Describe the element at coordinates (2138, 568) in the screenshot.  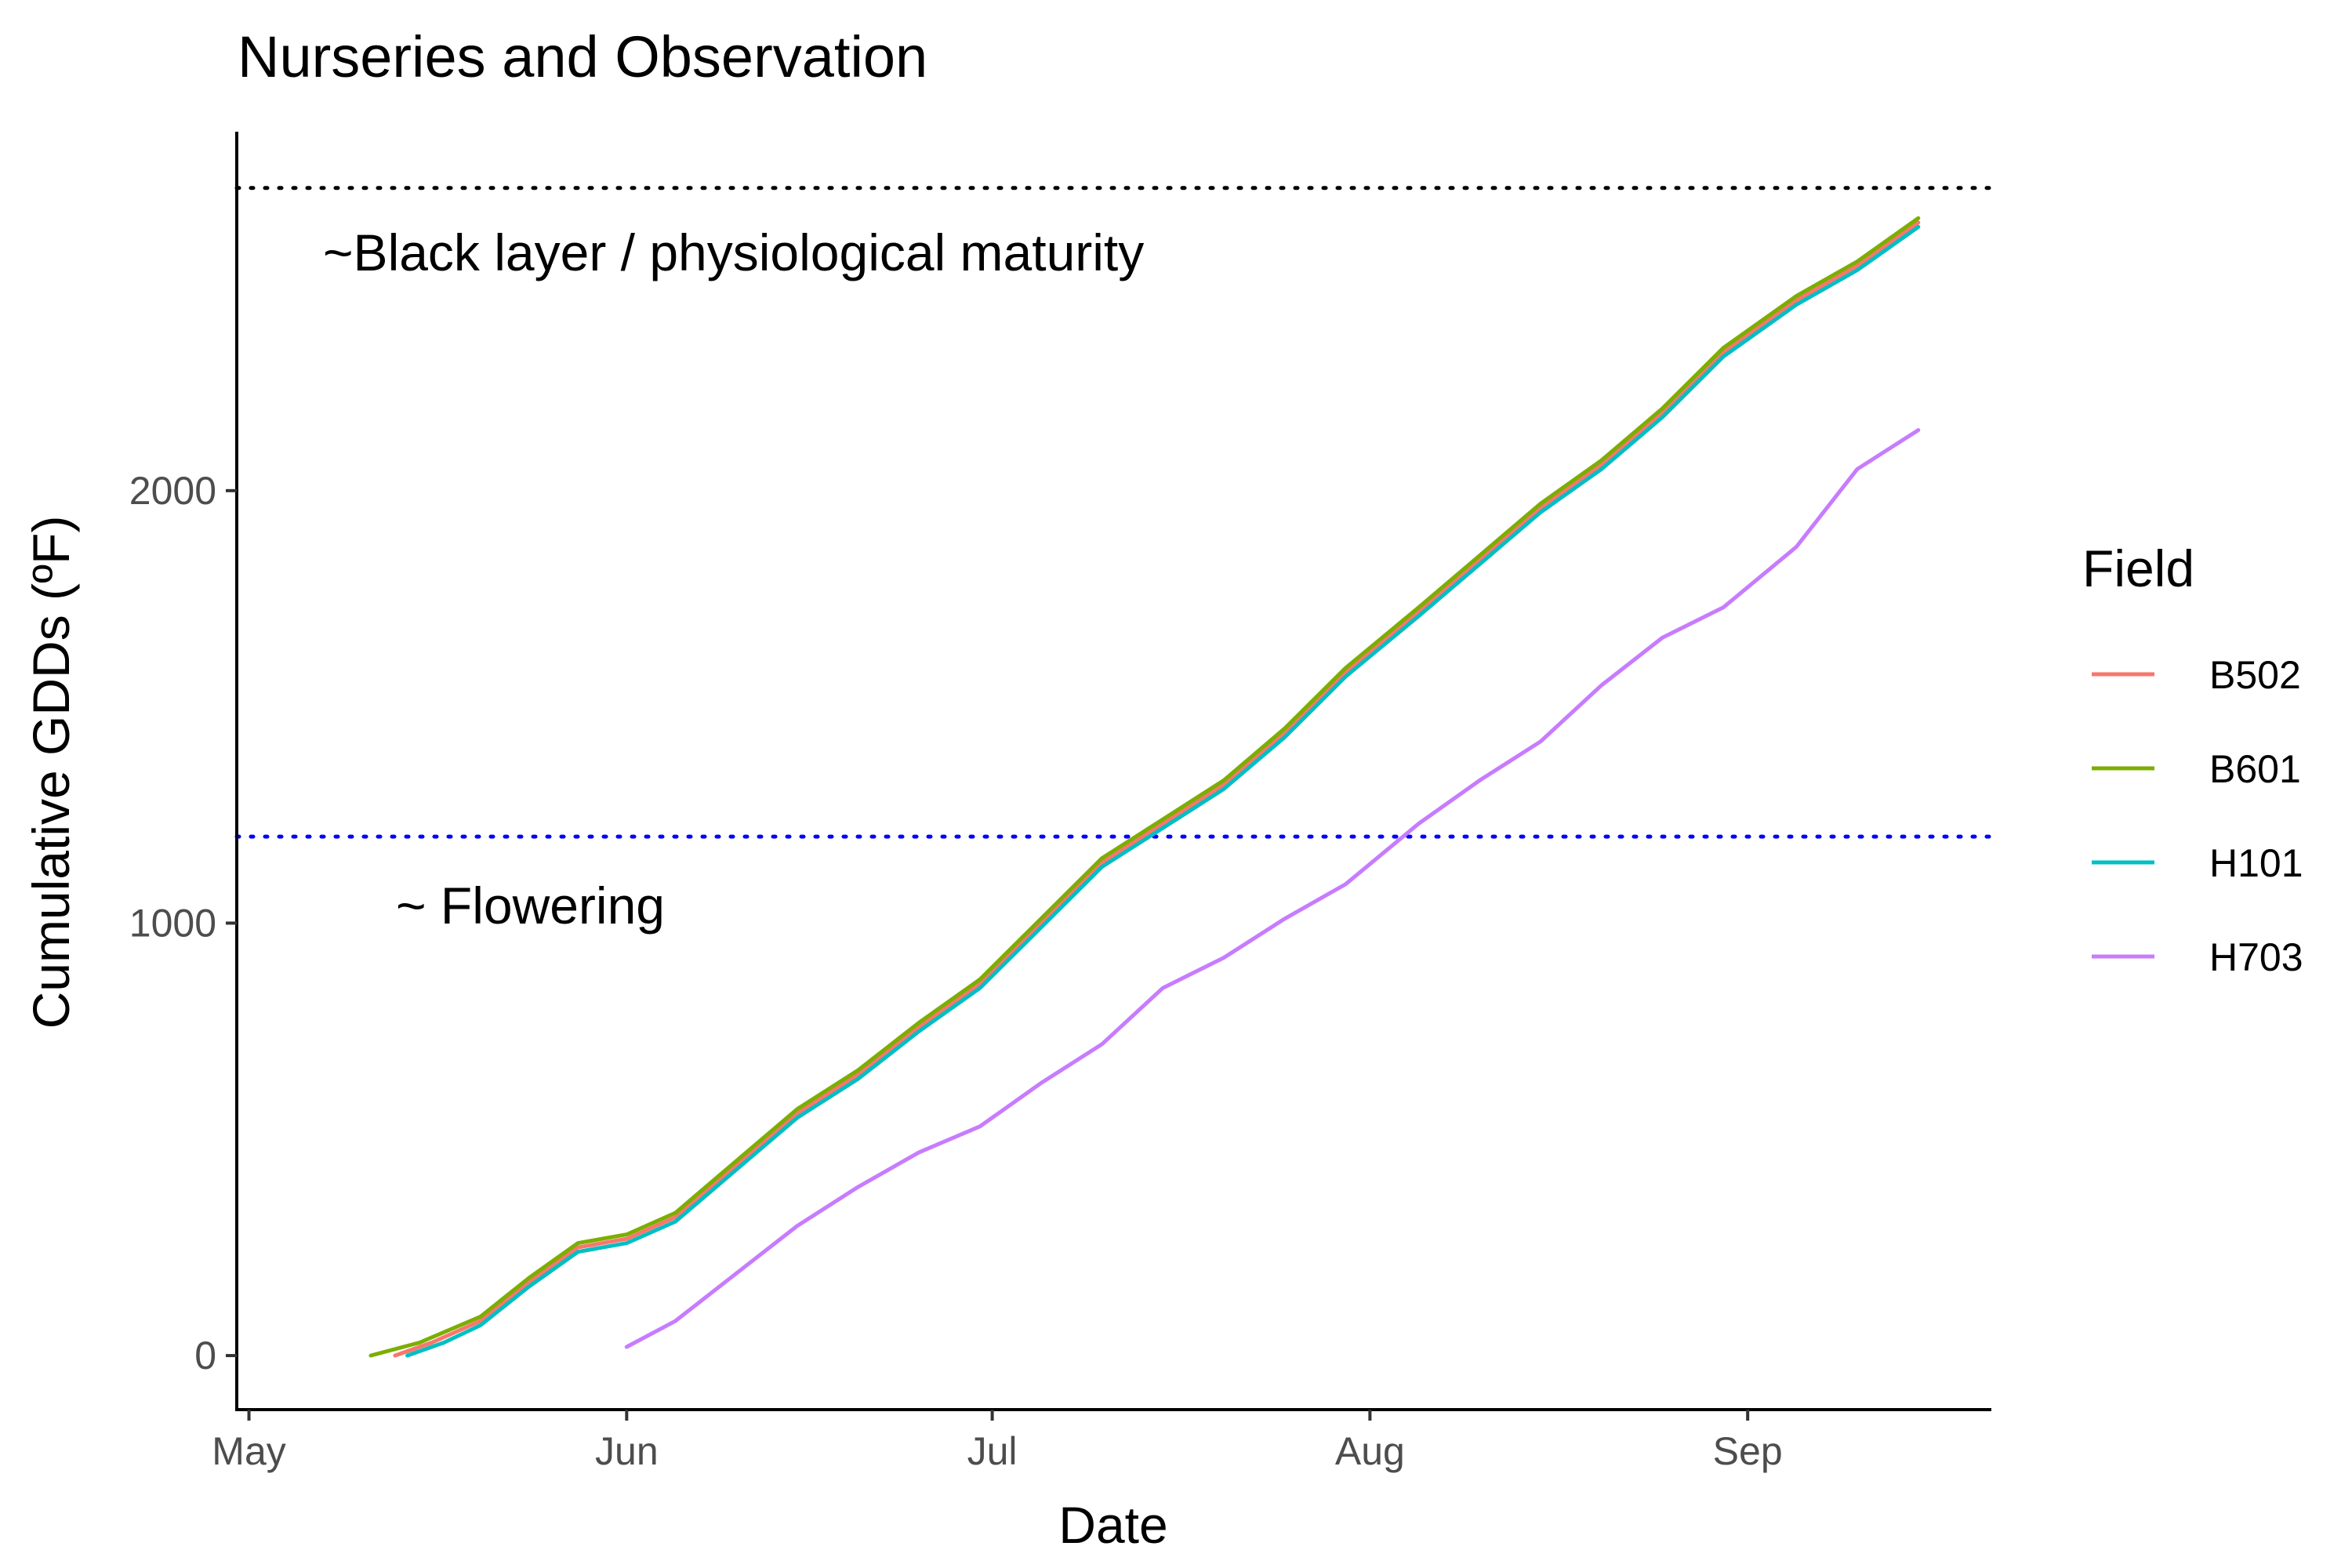
I see `legend-title: Field` at that location.